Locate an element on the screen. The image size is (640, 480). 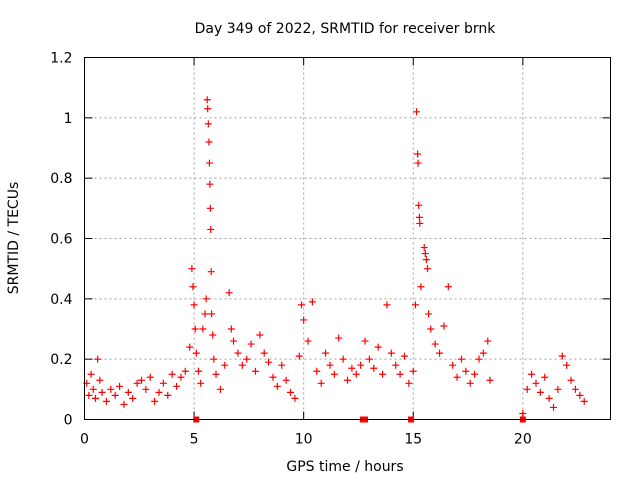
y-tick-label: 0.2 is located at coordinates (61, 360).